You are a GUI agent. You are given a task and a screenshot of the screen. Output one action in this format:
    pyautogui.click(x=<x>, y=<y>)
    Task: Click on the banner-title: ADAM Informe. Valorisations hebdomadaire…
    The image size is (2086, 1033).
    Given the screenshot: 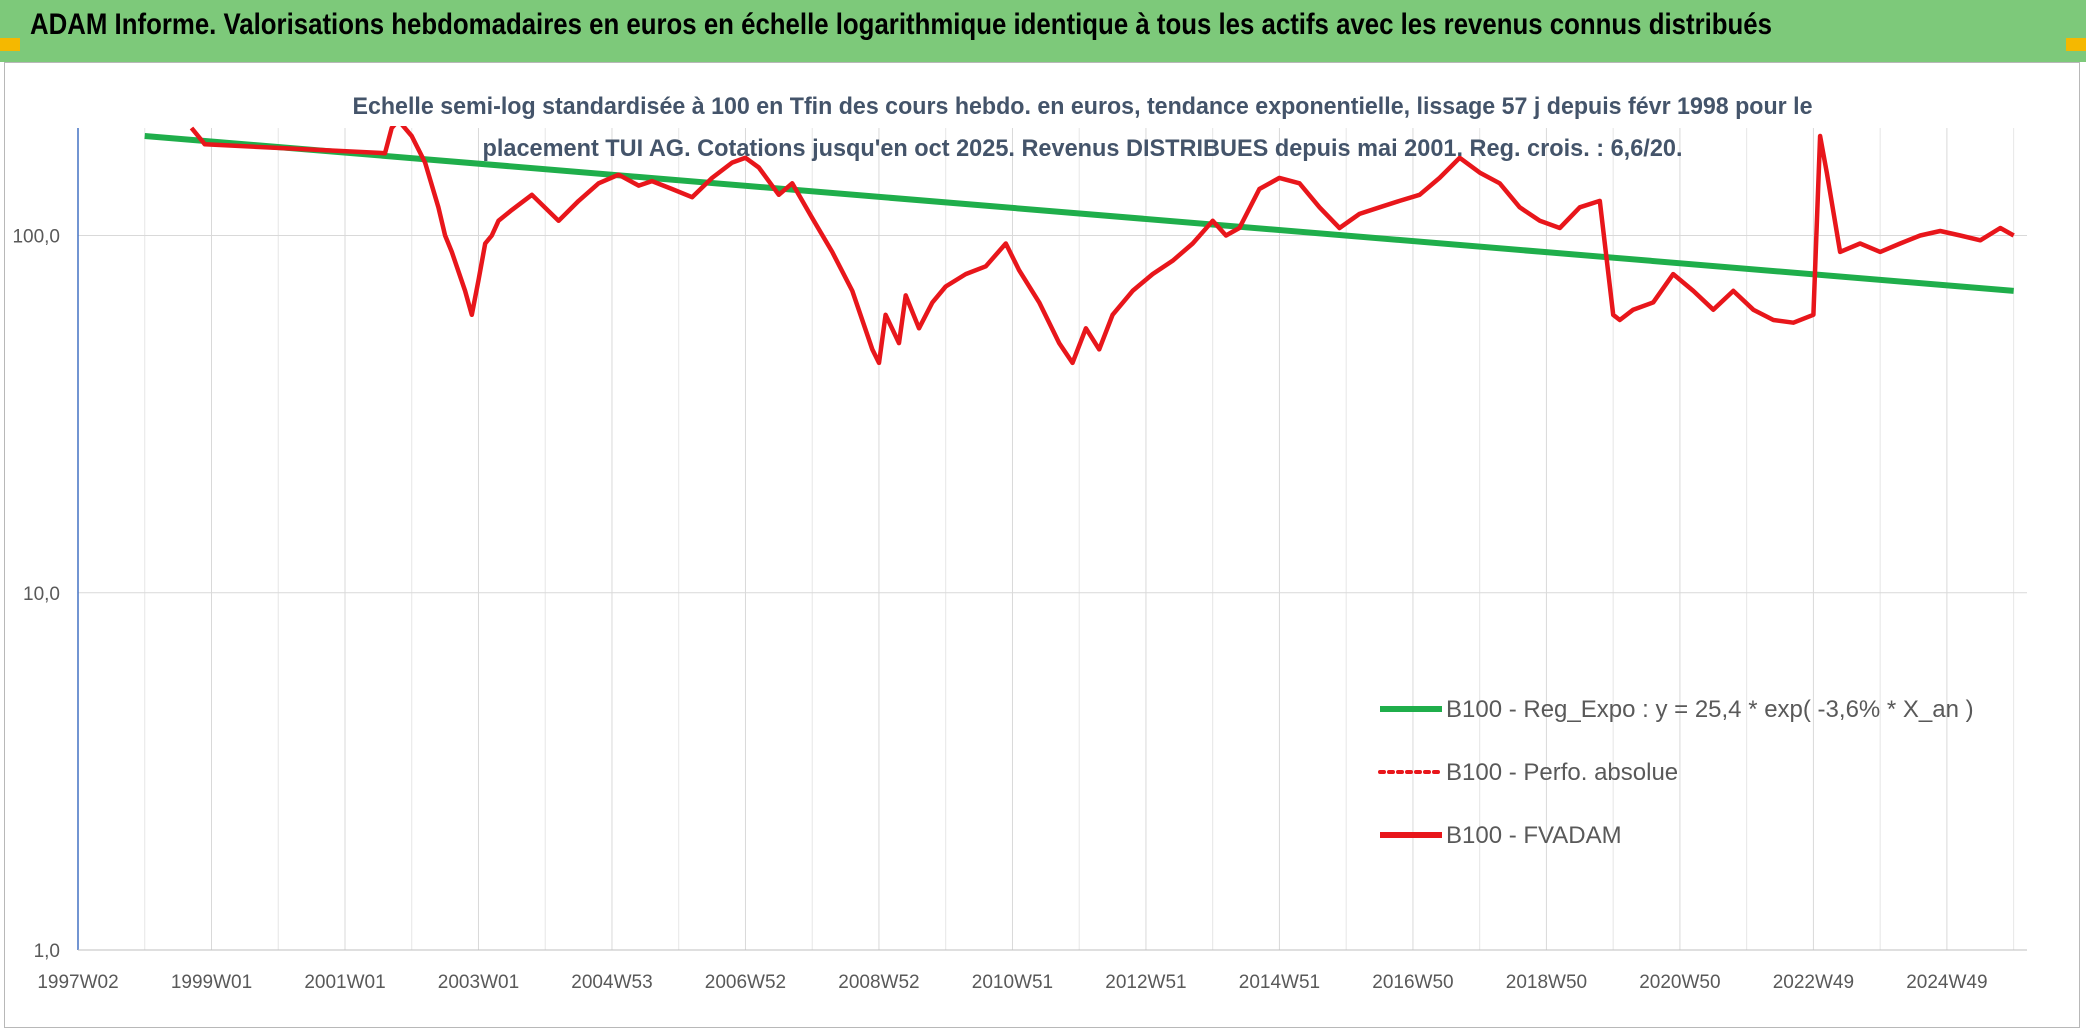 What is the action you would take?
    pyautogui.click(x=901, y=24)
    